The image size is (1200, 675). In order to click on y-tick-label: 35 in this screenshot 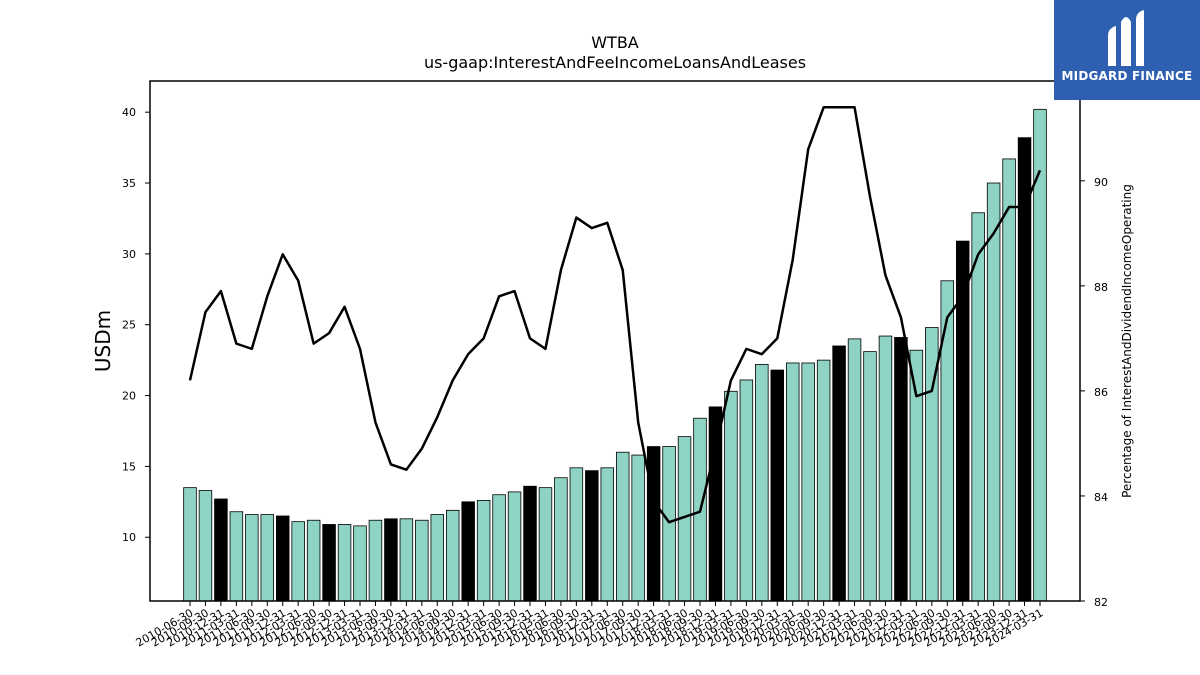, I will do `click(129, 183)`.